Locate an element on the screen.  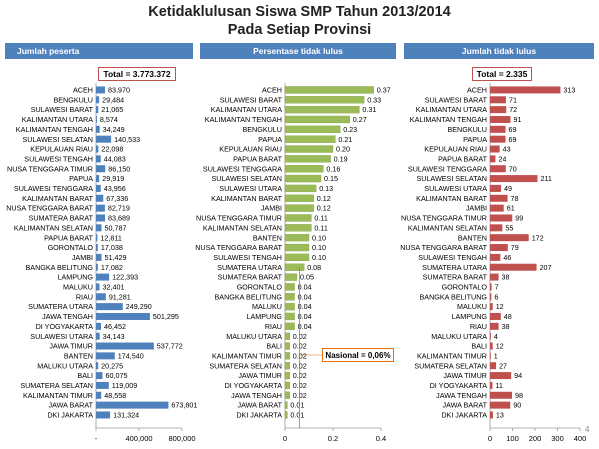
value-label-peserta: 537,772 is located at coordinates (170, 346).